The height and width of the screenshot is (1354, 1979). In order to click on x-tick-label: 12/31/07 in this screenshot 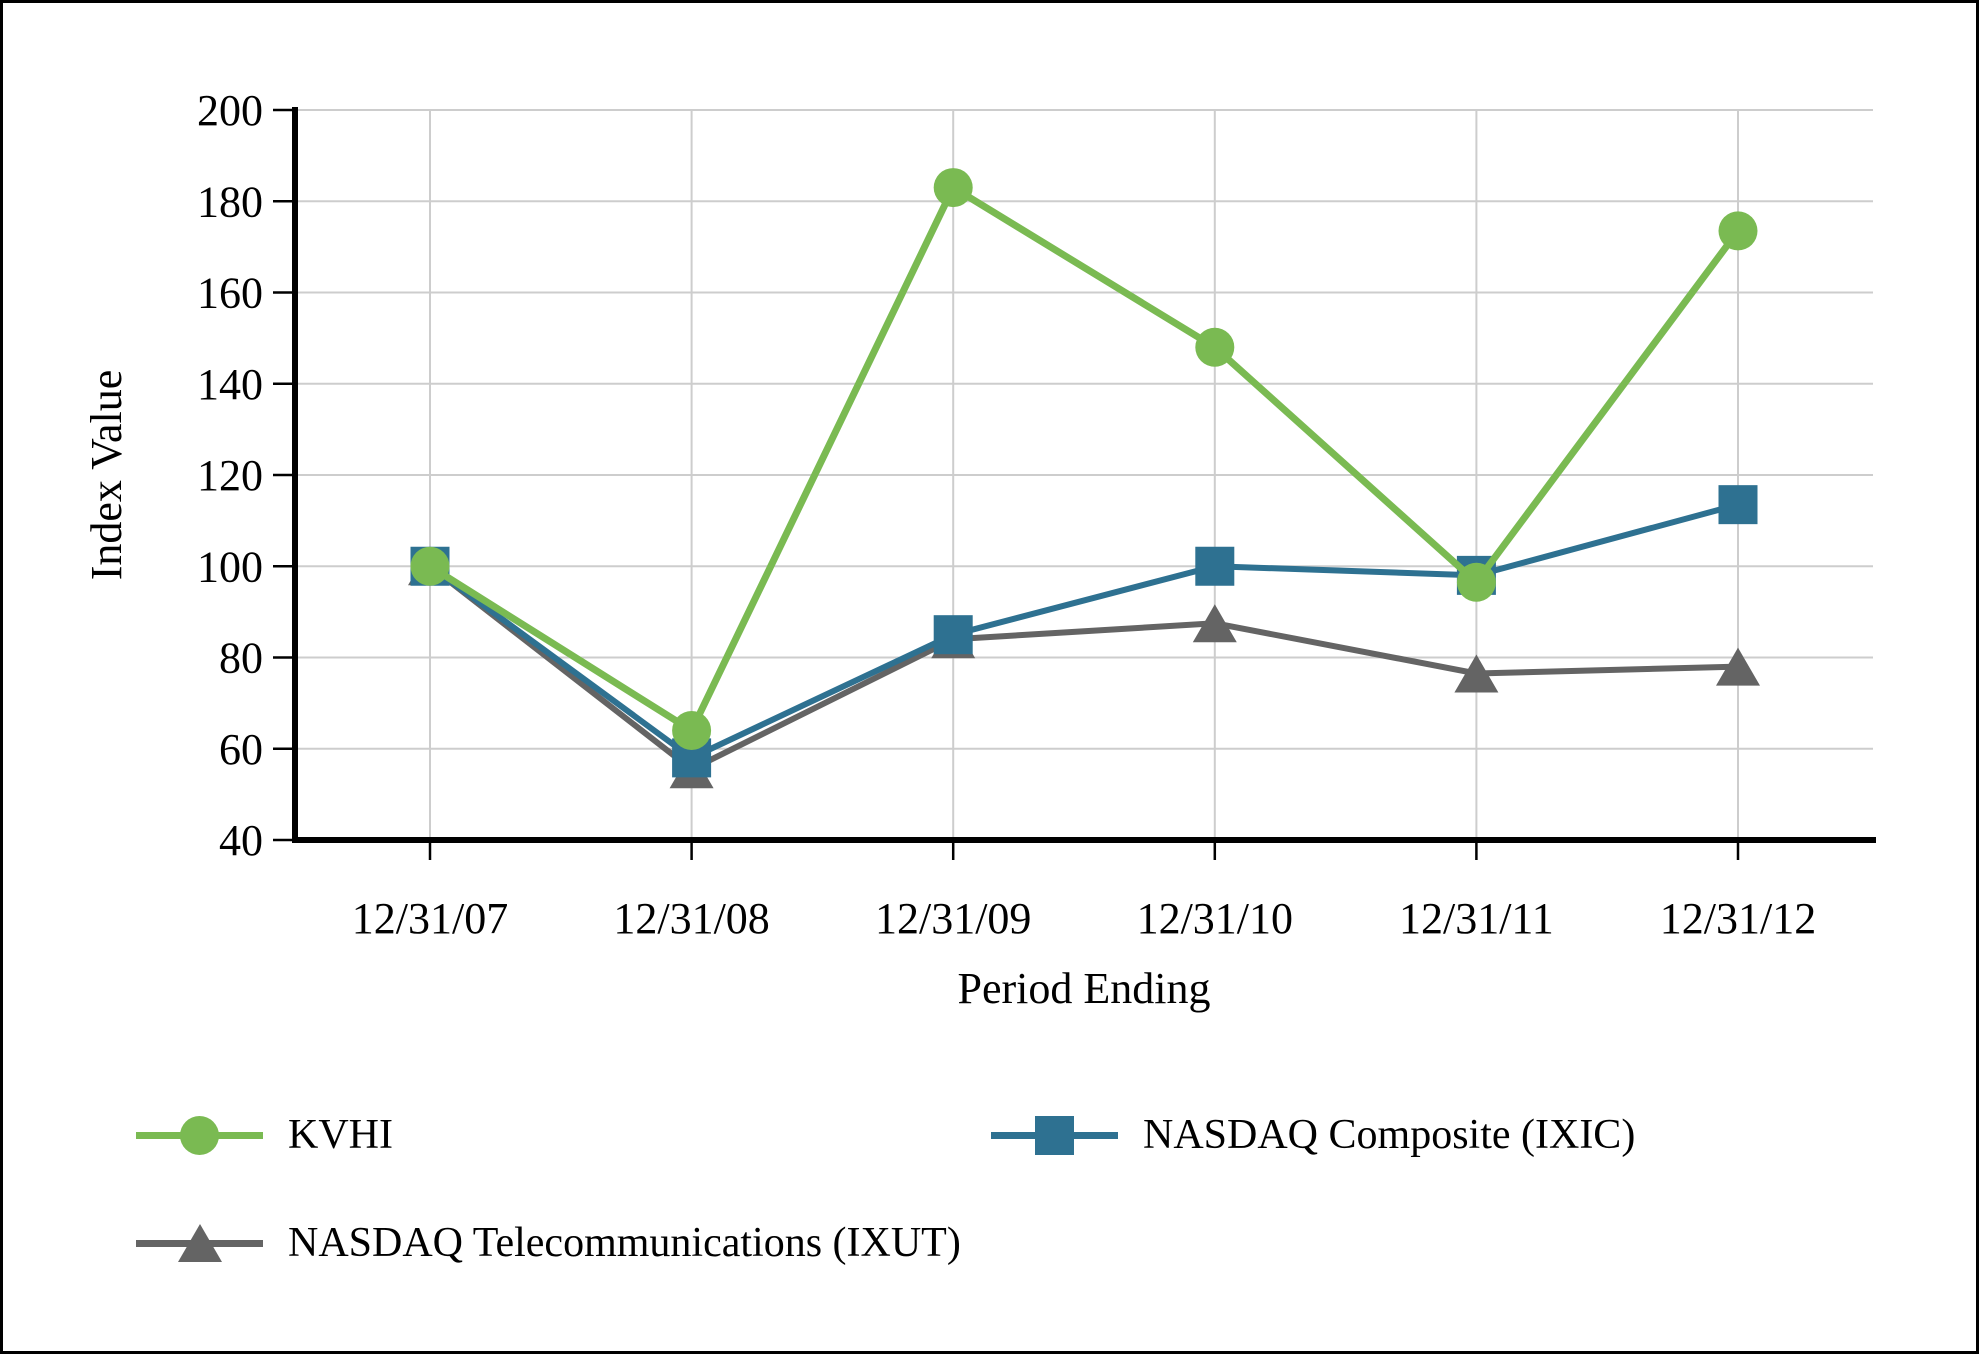, I will do `click(430, 918)`.